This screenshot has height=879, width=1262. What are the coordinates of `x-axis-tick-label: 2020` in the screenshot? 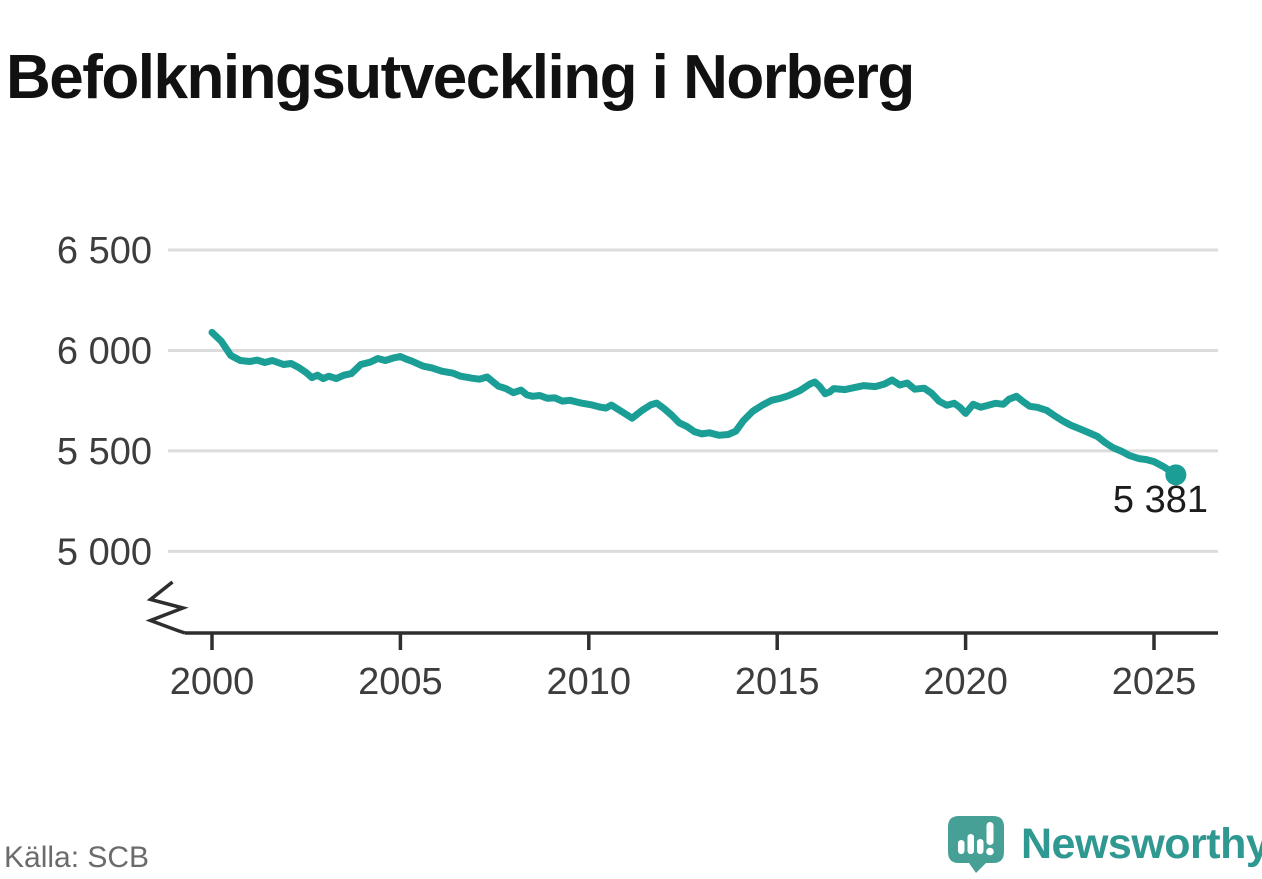 It's located at (965, 682).